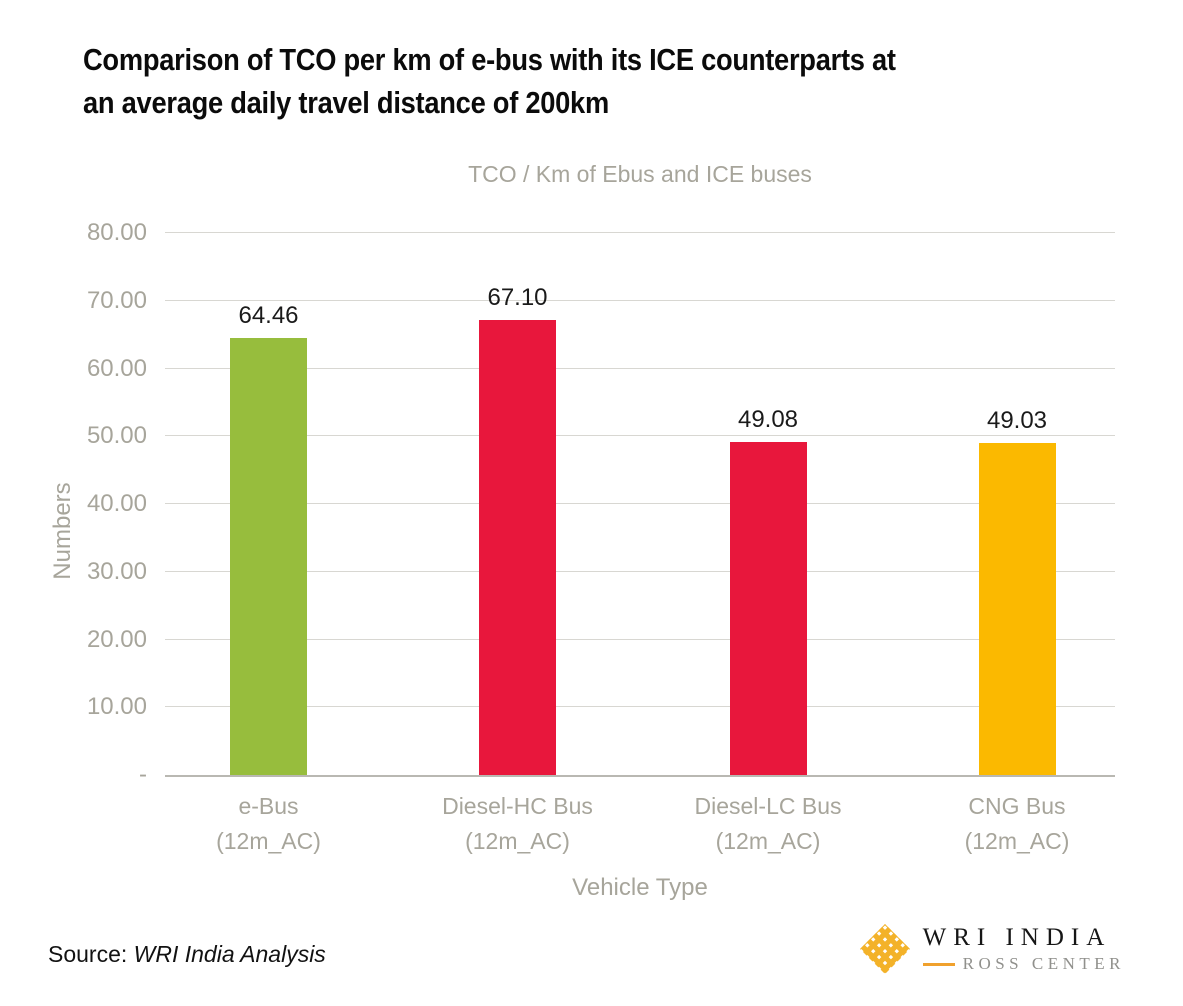 This screenshot has height=1006, width=1183. Describe the element at coordinates (640, 887) in the screenshot. I see `x-axis-label: Vehicle Type` at that location.